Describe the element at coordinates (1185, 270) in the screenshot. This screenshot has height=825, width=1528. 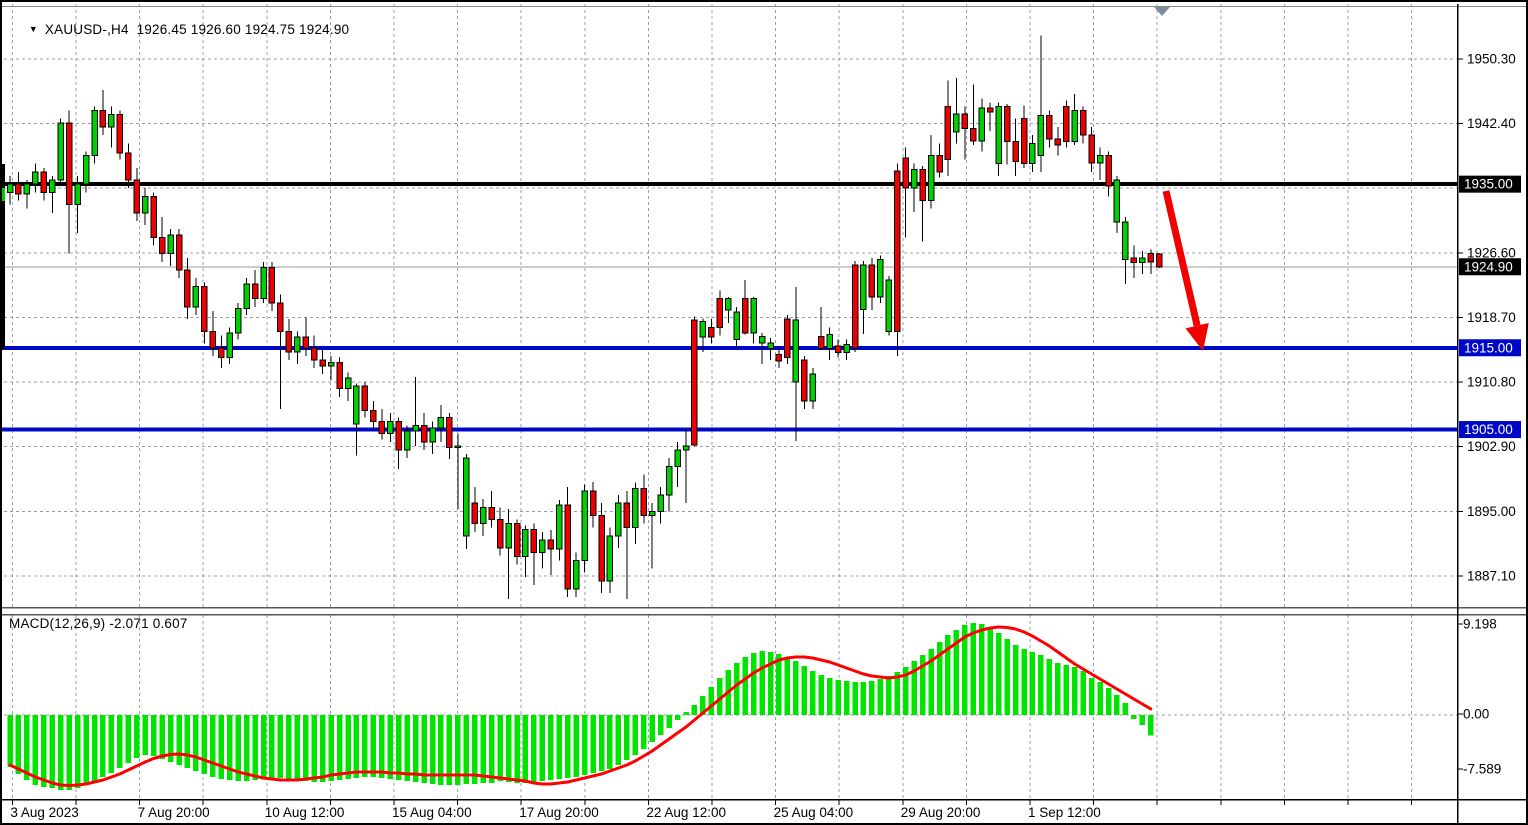
I see `down-arrow-annotation` at that location.